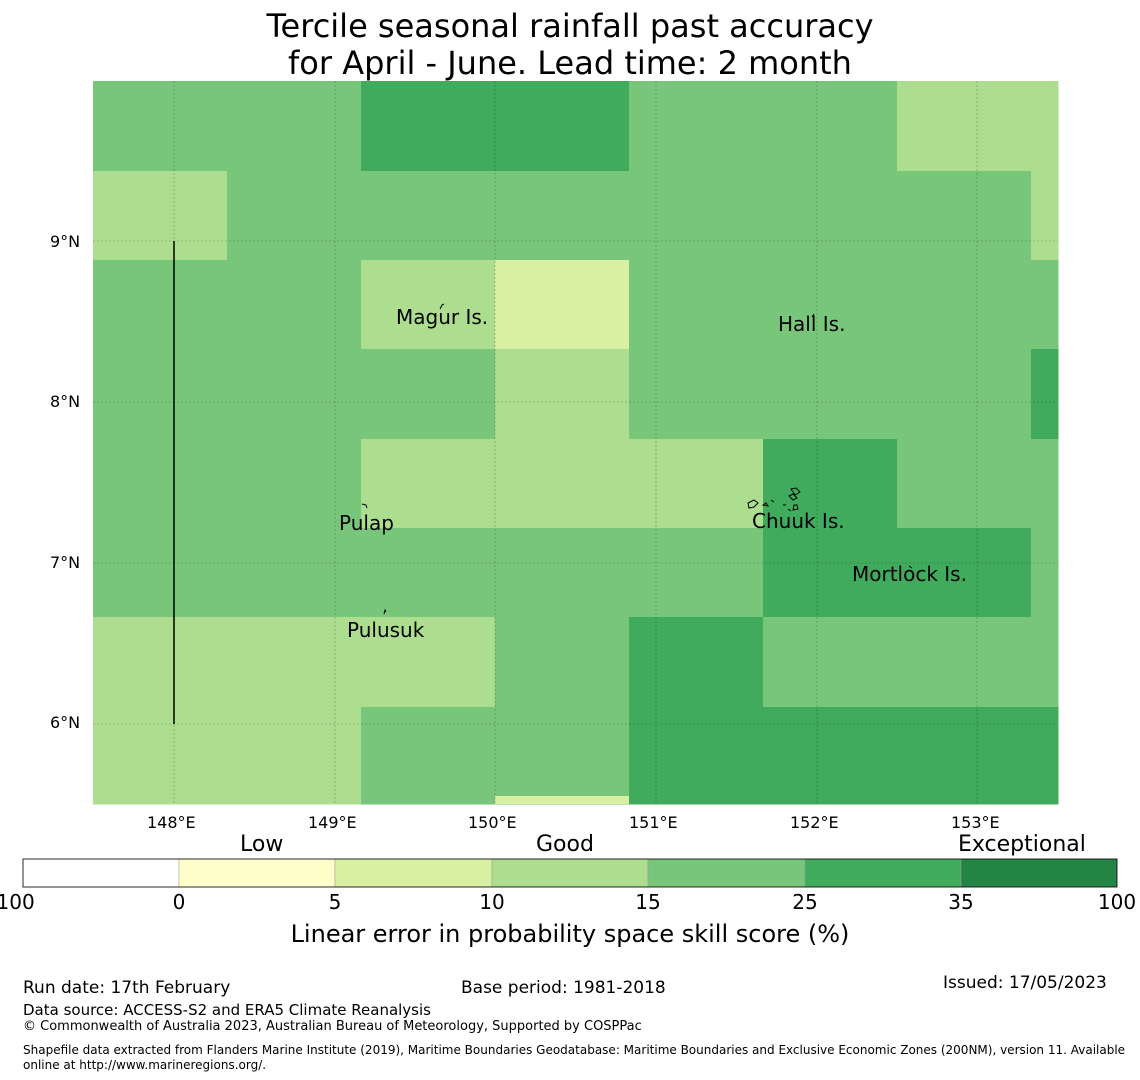 Image resolution: width=1140 pixels, height=1080 pixels. What do you see at coordinates (570, 63) in the screenshot?
I see `chart-title-line2: for April - June. Lead time: 2 month` at bounding box center [570, 63].